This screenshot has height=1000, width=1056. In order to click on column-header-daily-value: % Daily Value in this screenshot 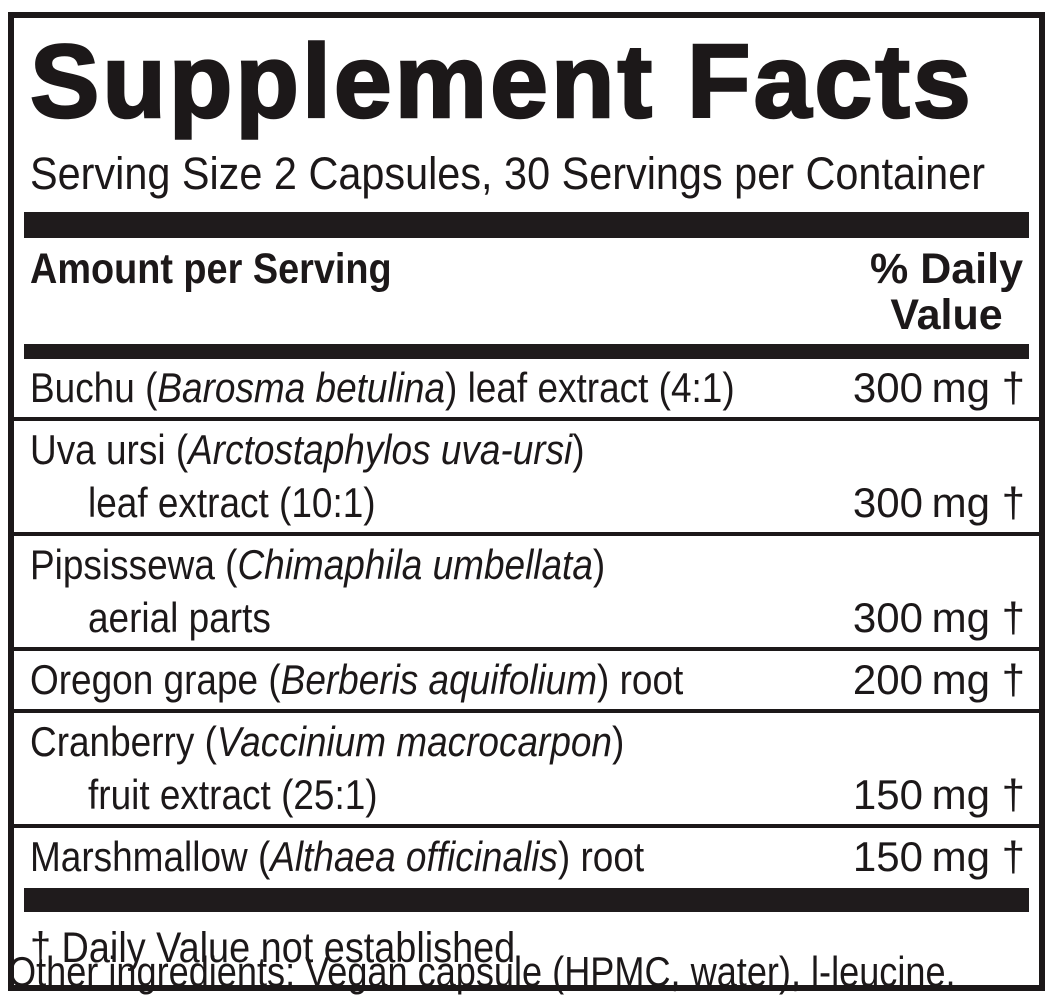, I will do `click(946, 292)`.